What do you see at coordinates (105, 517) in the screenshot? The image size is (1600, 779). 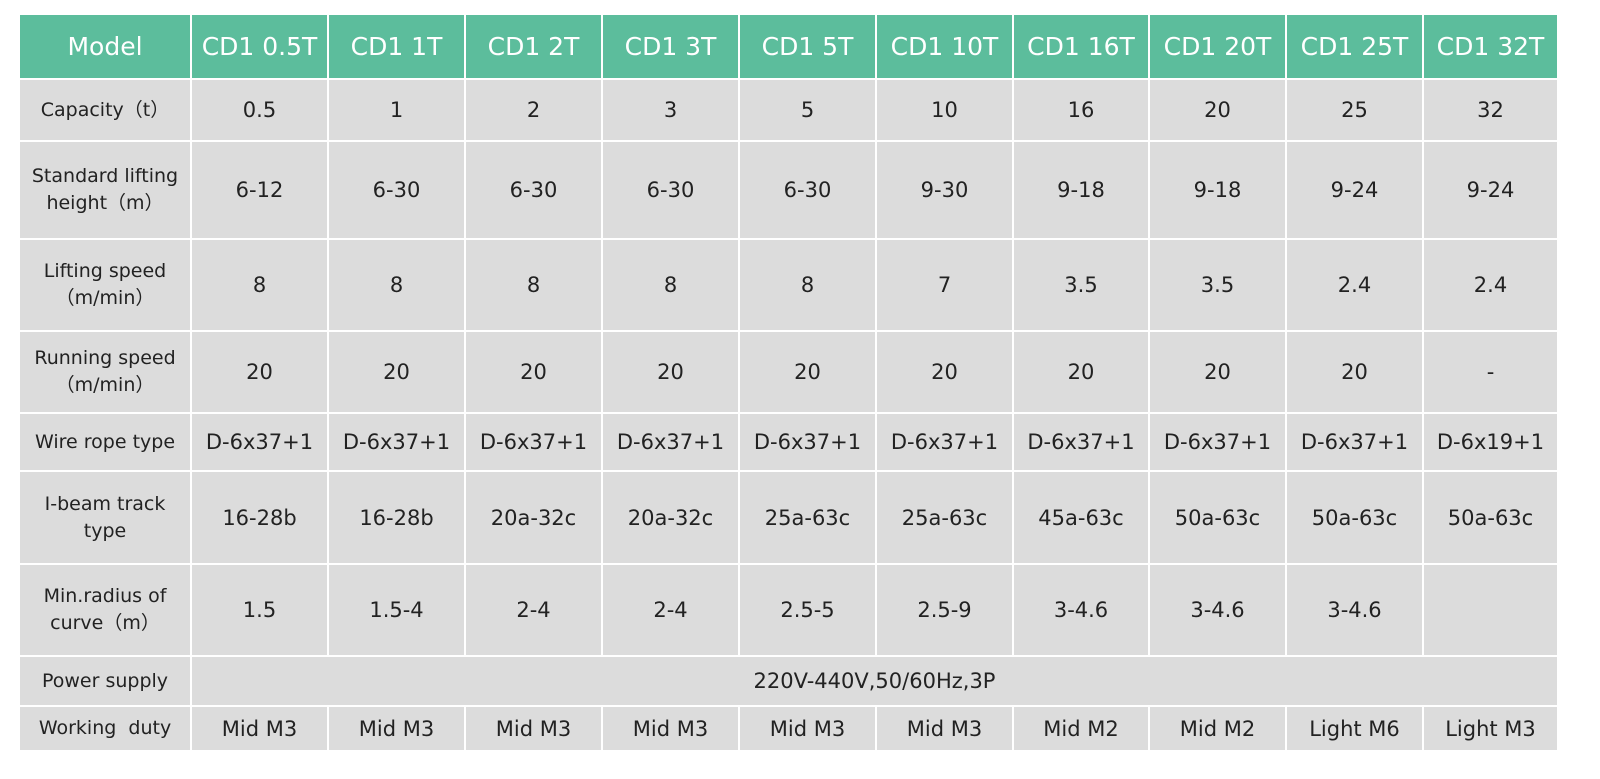 I see `row-label: I-beam track type` at bounding box center [105, 517].